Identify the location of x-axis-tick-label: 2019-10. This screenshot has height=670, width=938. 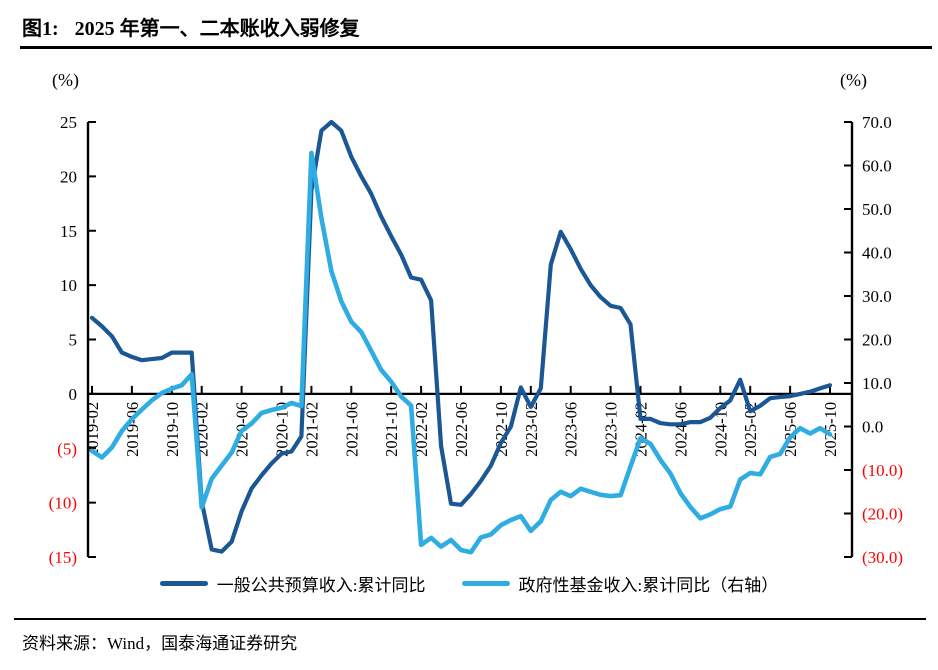
(172, 429).